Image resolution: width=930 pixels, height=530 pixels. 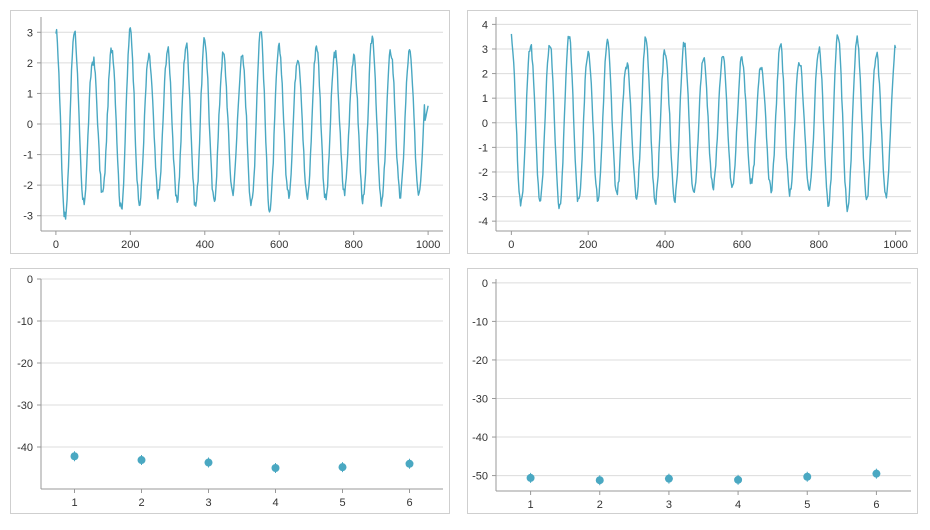 I want to click on y-tick-label: -4, so click(x=483, y=222).